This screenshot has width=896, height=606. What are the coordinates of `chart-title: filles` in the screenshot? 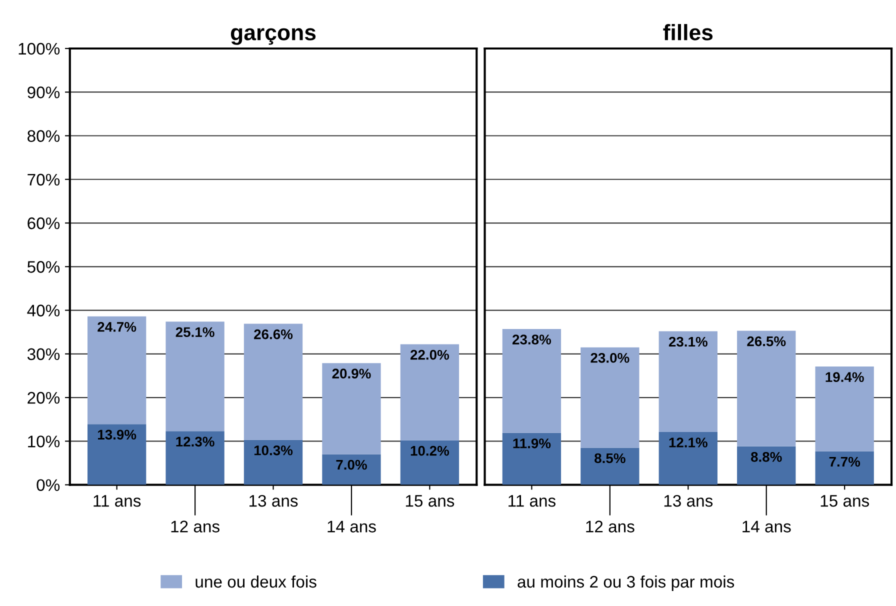 It's located at (688, 32).